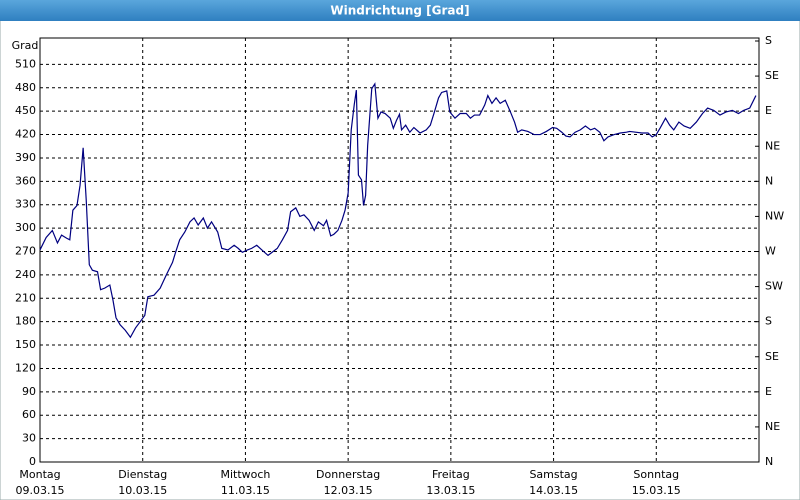 The width and height of the screenshot is (800, 500). Describe the element at coordinates (25, 204) in the screenshot. I see `y-tick-label: 330` at that location.